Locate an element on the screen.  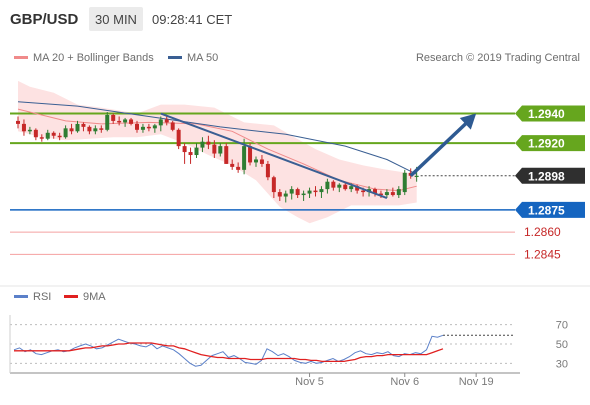
rsi-plot: 70 50 30 is located at coordinates (289, 345).